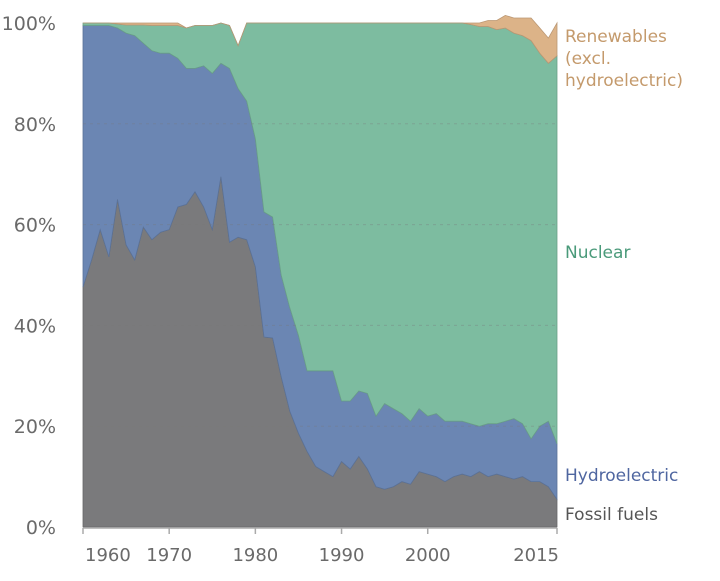 The image size is (720, 581). Describe the element at coordinates (35, 226) in the screenshot. I see `y-tick-label: 60%` at that location.